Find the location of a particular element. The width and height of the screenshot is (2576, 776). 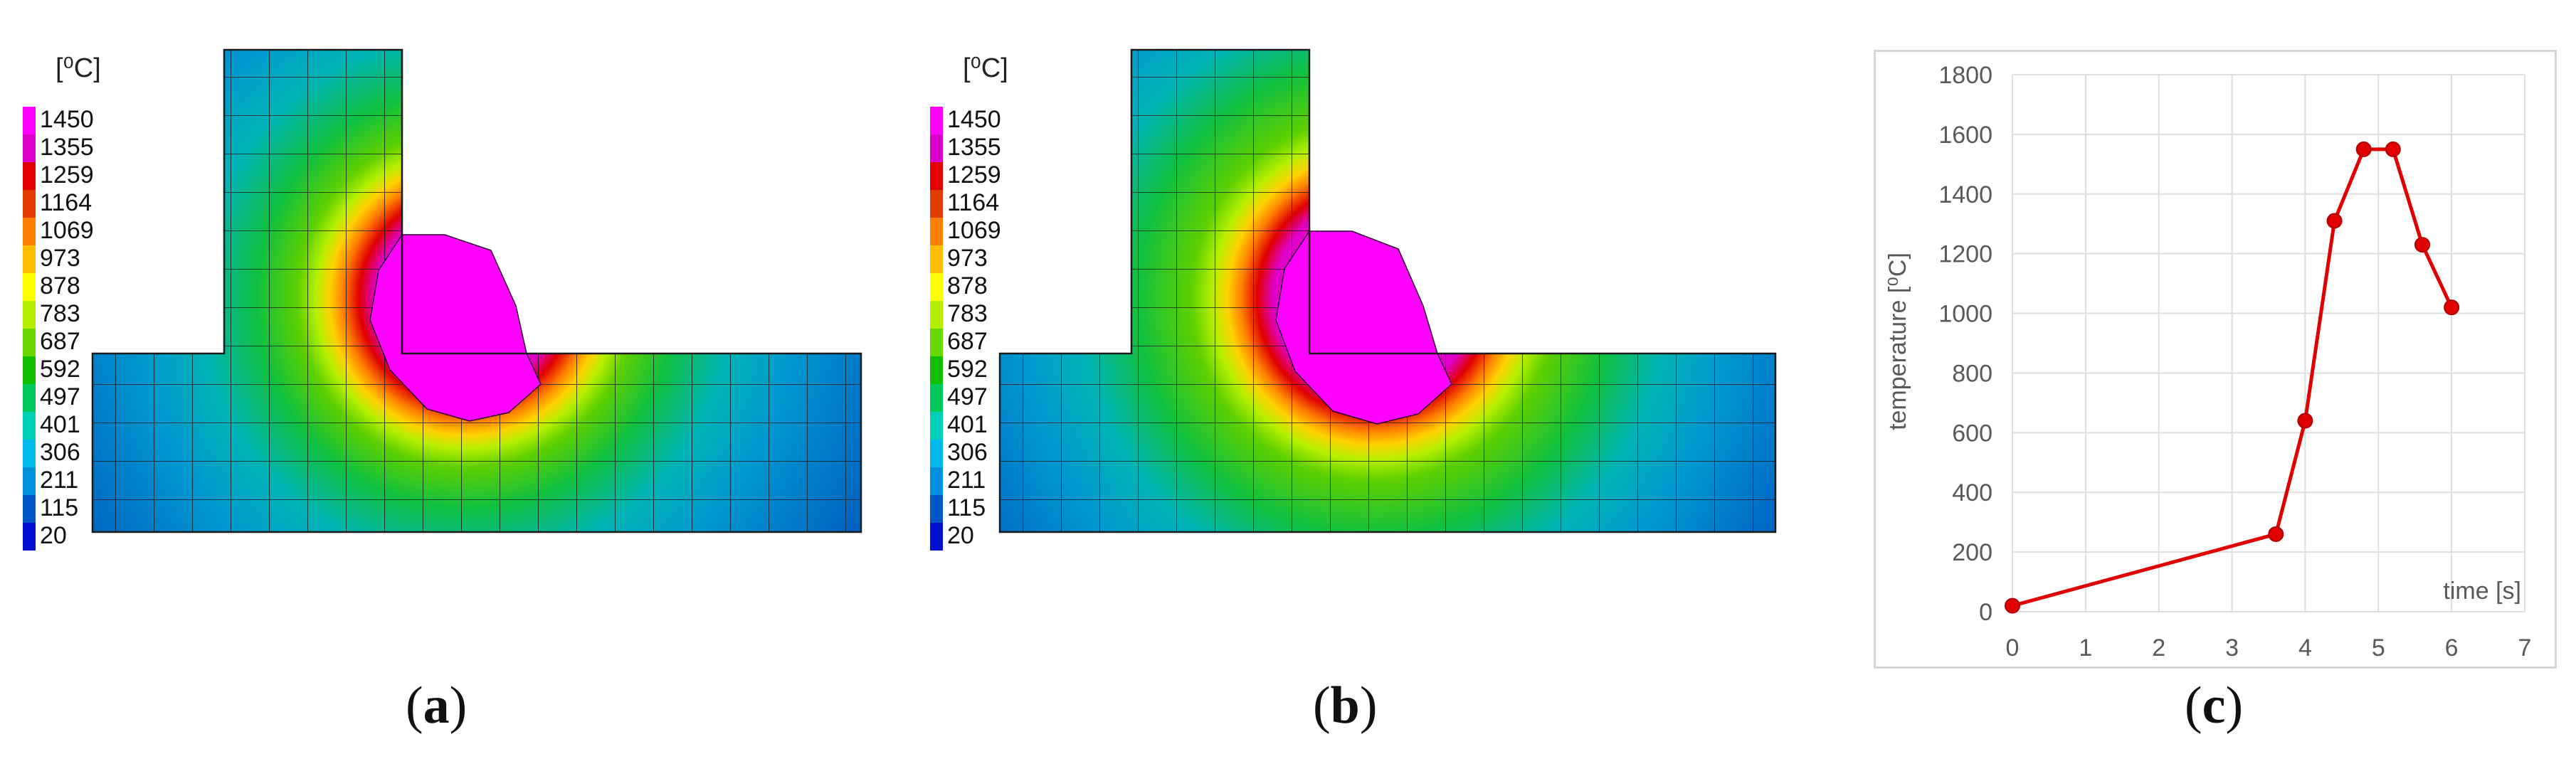

x-tick-label: 0 is located at coordinates (2013, 647).